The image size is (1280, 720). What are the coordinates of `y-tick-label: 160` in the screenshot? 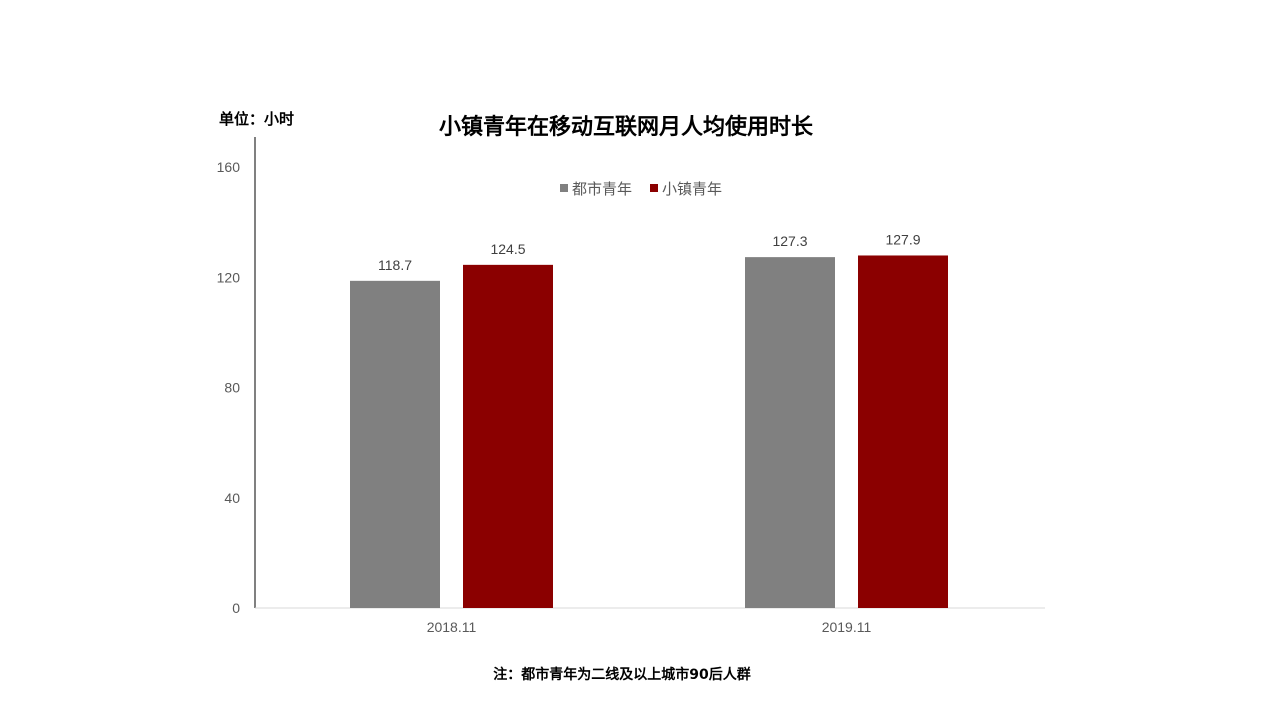 It's located at (229, 167).